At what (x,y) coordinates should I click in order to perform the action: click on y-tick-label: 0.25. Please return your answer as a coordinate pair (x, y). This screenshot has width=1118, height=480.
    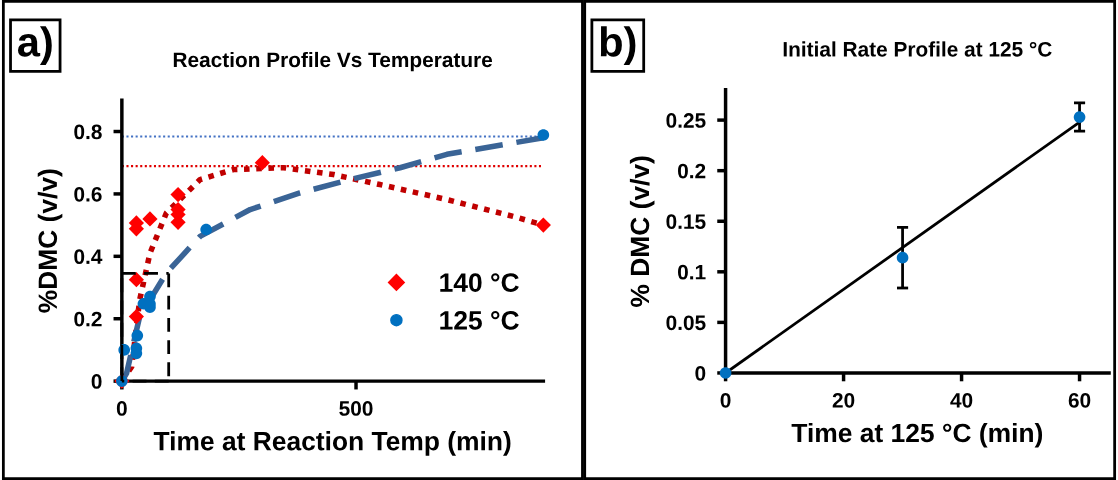
    Looking at the image, I should click on (686, 120).